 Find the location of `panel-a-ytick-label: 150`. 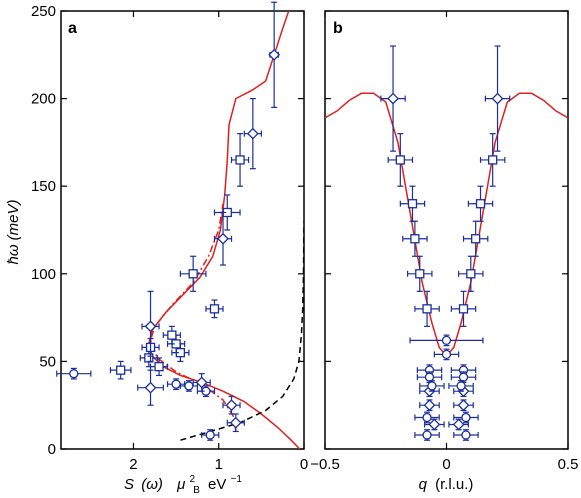

panel-a-ytick-label: 150 is located at coordinates (43, 186).